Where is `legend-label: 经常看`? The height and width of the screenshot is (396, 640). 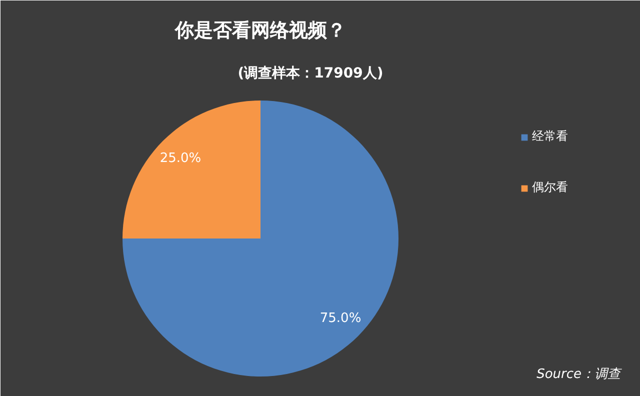 legend-label: 经常看 is located at coordinates (550, 136).